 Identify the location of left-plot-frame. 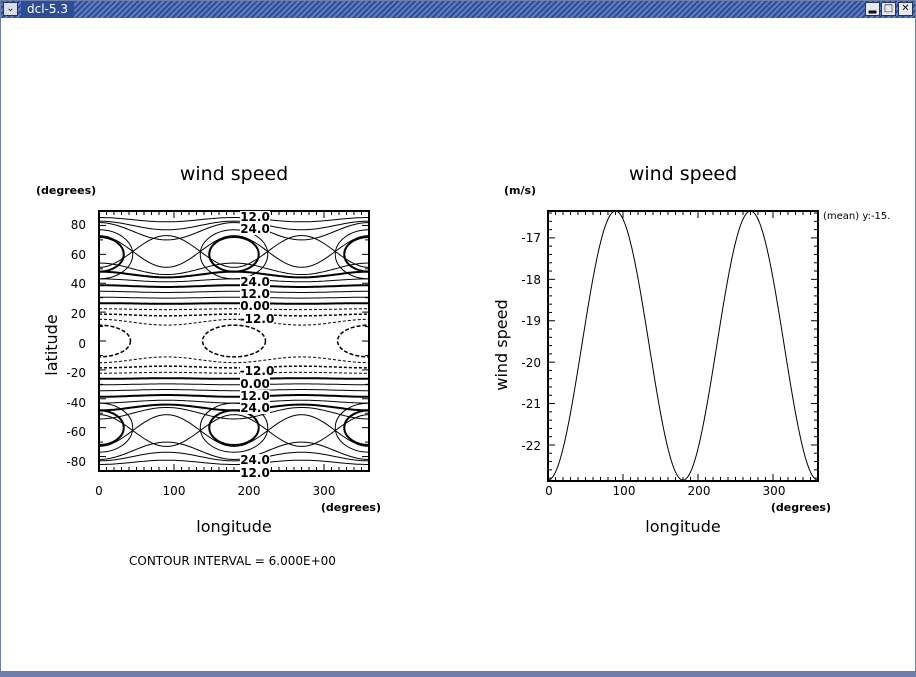
(234, 341).